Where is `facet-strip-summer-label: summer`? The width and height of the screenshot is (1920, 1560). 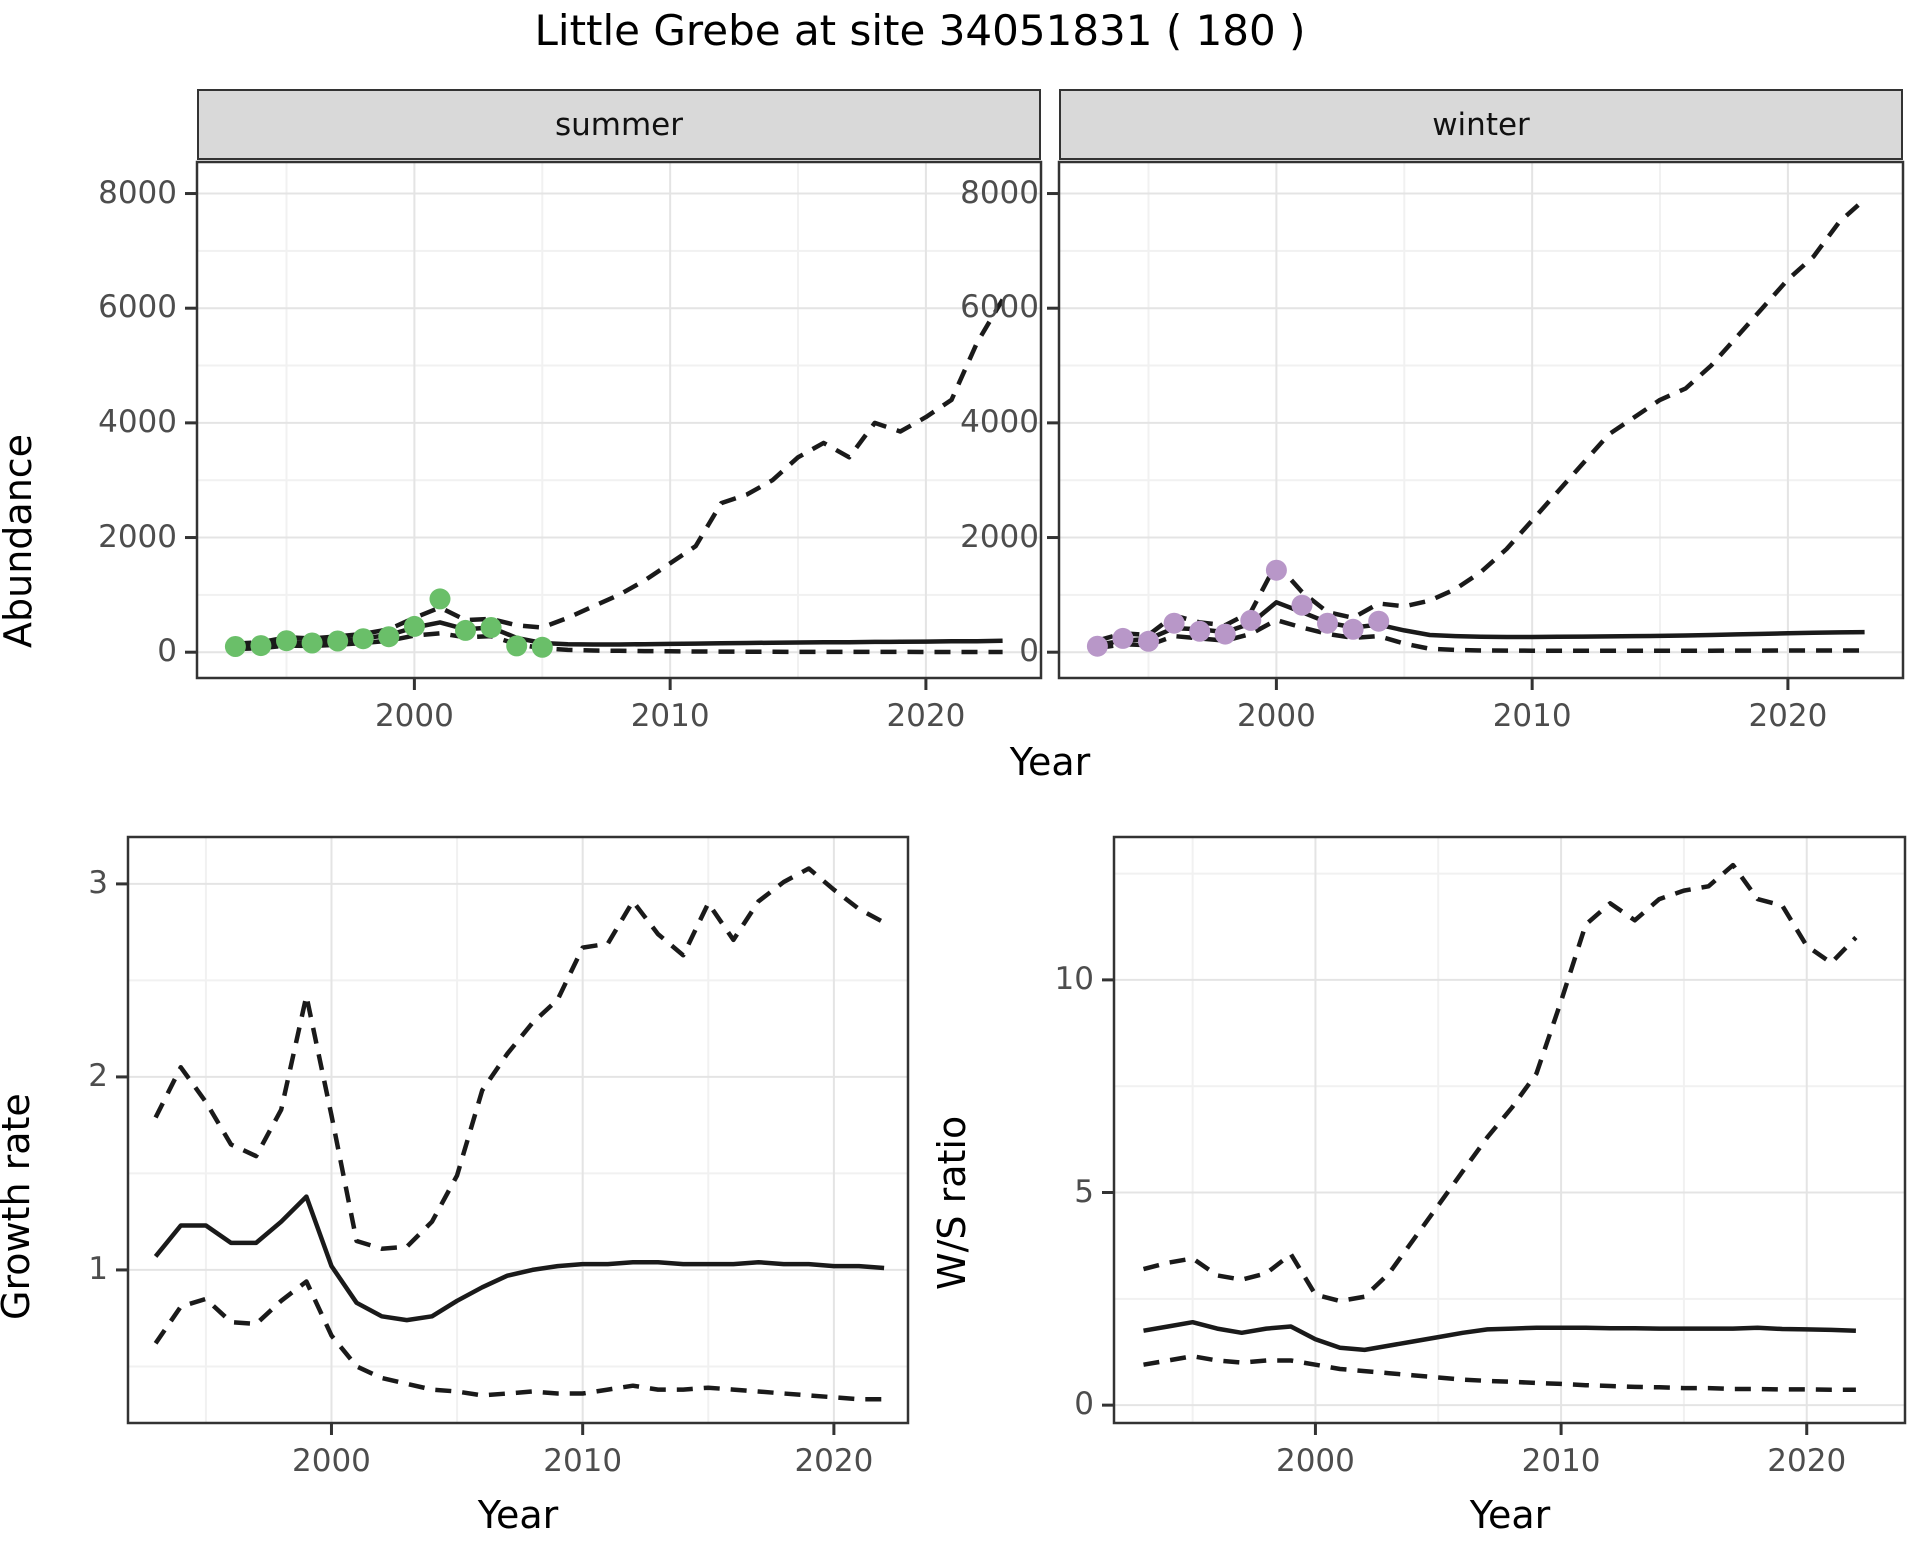
facet-strip-summer-label: summer is located at coordinates (618, 124).